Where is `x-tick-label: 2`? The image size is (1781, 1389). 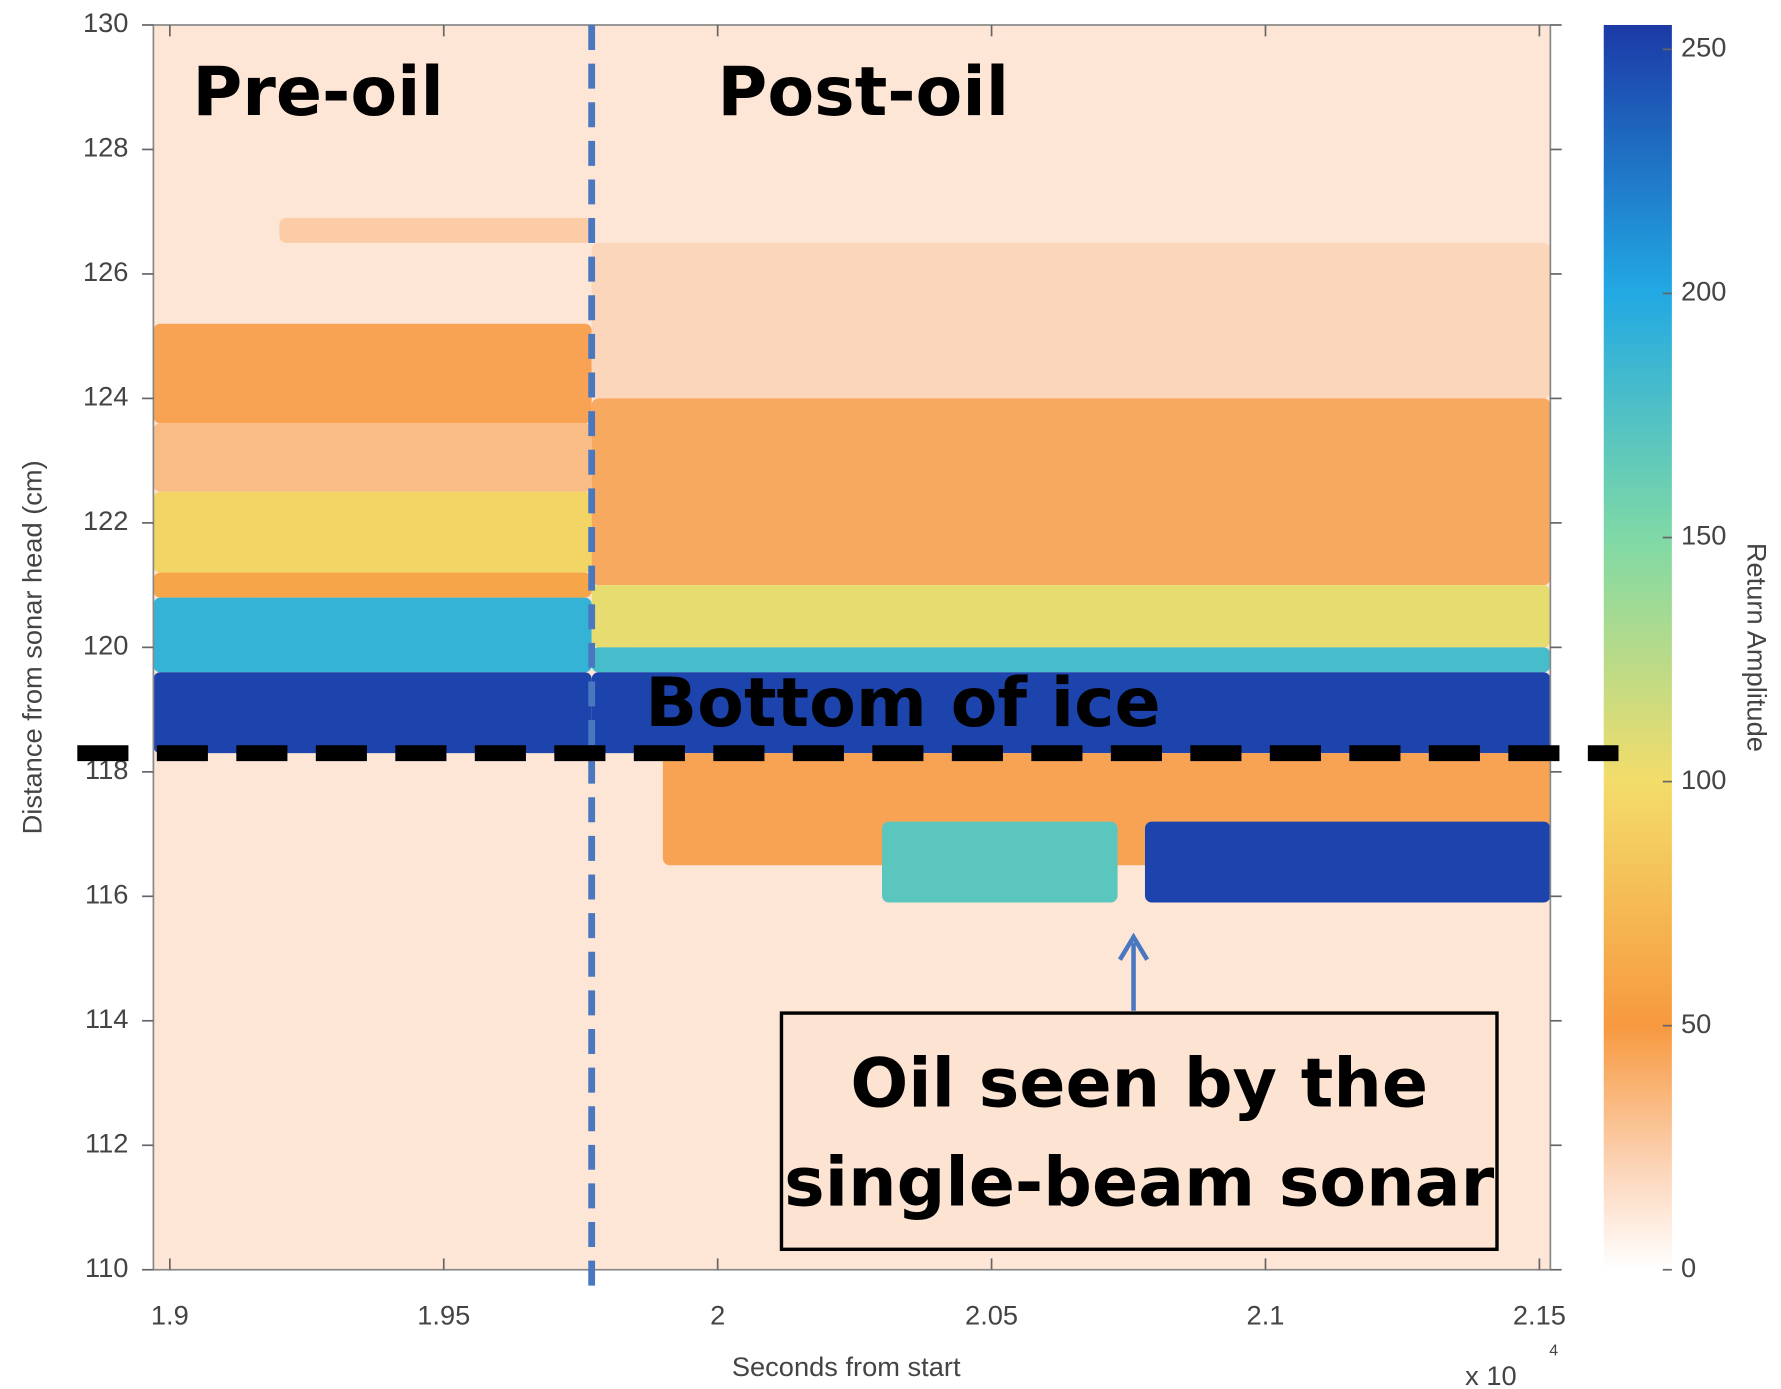 x-tick-label: 2 is located at coordinates (717, 1315).